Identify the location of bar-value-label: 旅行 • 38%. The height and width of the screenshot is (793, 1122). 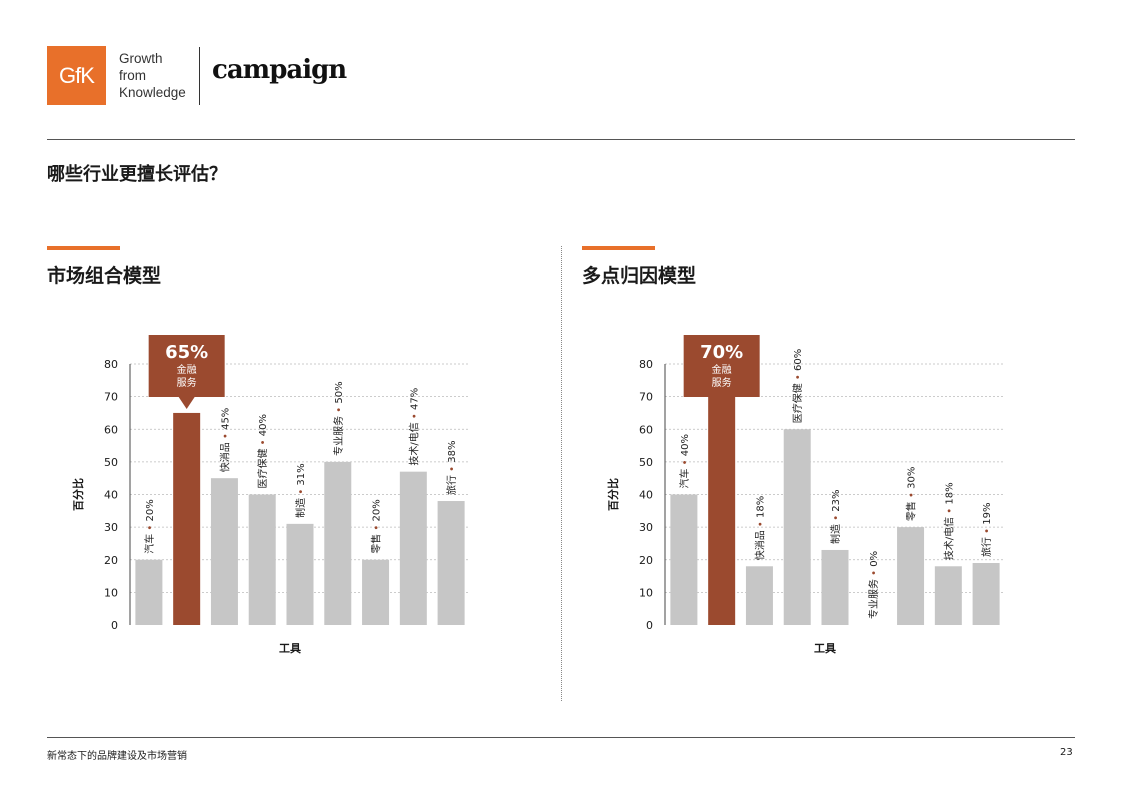
(451, 468).